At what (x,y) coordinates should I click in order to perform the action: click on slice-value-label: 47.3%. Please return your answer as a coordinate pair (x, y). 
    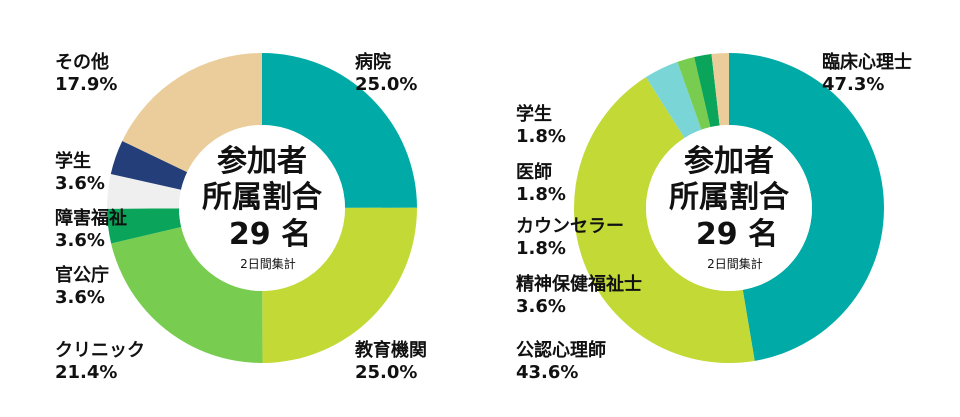
    Looking at the image, I should click on (853, 84).